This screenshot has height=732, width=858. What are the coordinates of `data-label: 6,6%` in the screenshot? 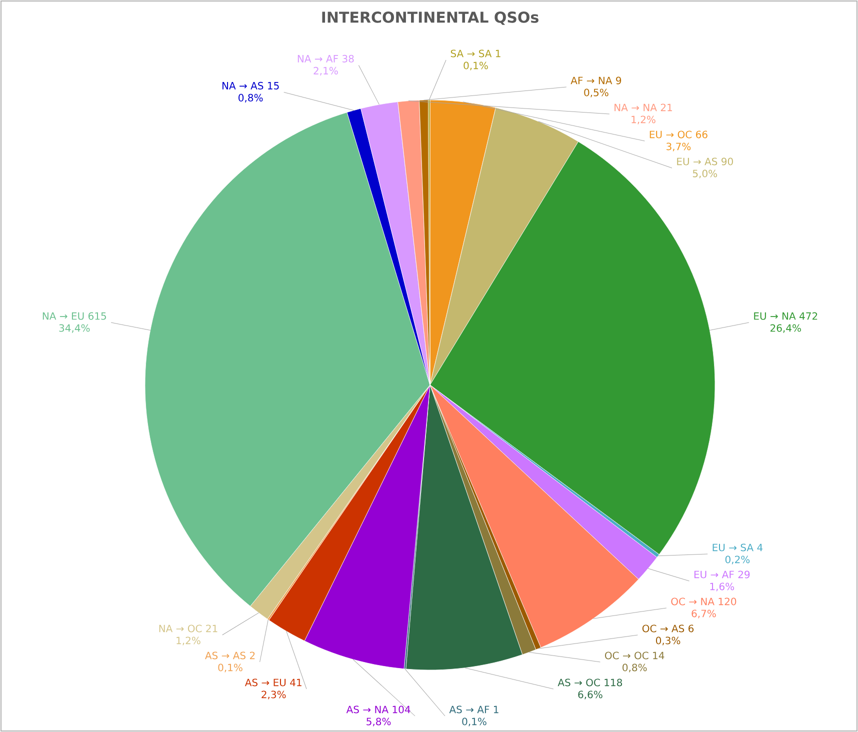 It's located at (590, 695).